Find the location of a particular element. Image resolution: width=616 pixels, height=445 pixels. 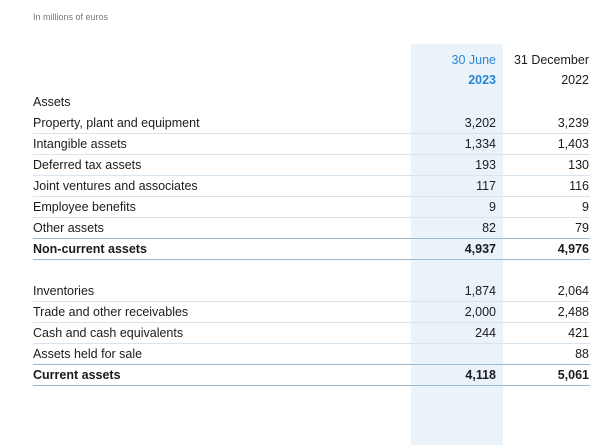

row-label: Cash and cash equivalents is located at coordinates (108, 333).